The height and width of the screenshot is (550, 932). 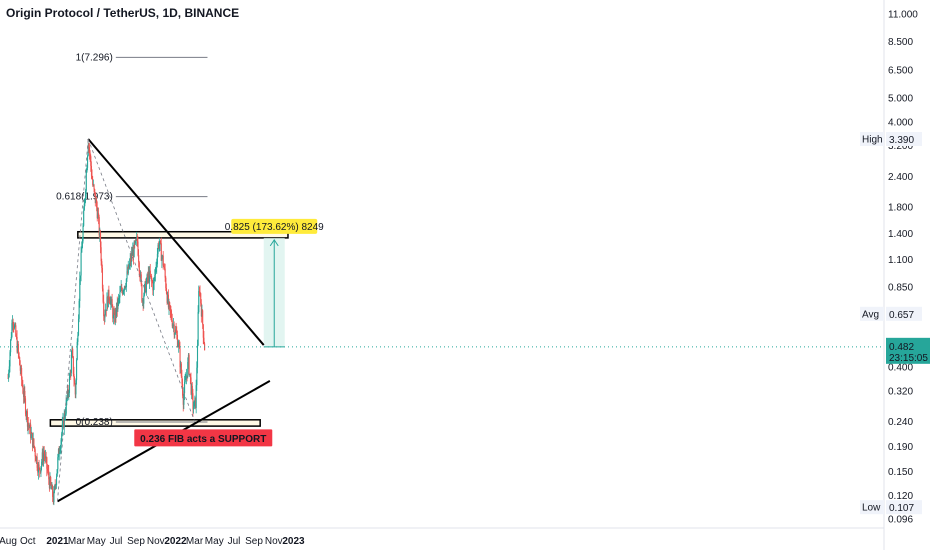 I want to click on support-callout-label: 0.236 FIB acts a SUPPORT, so click(x=203, y=439).